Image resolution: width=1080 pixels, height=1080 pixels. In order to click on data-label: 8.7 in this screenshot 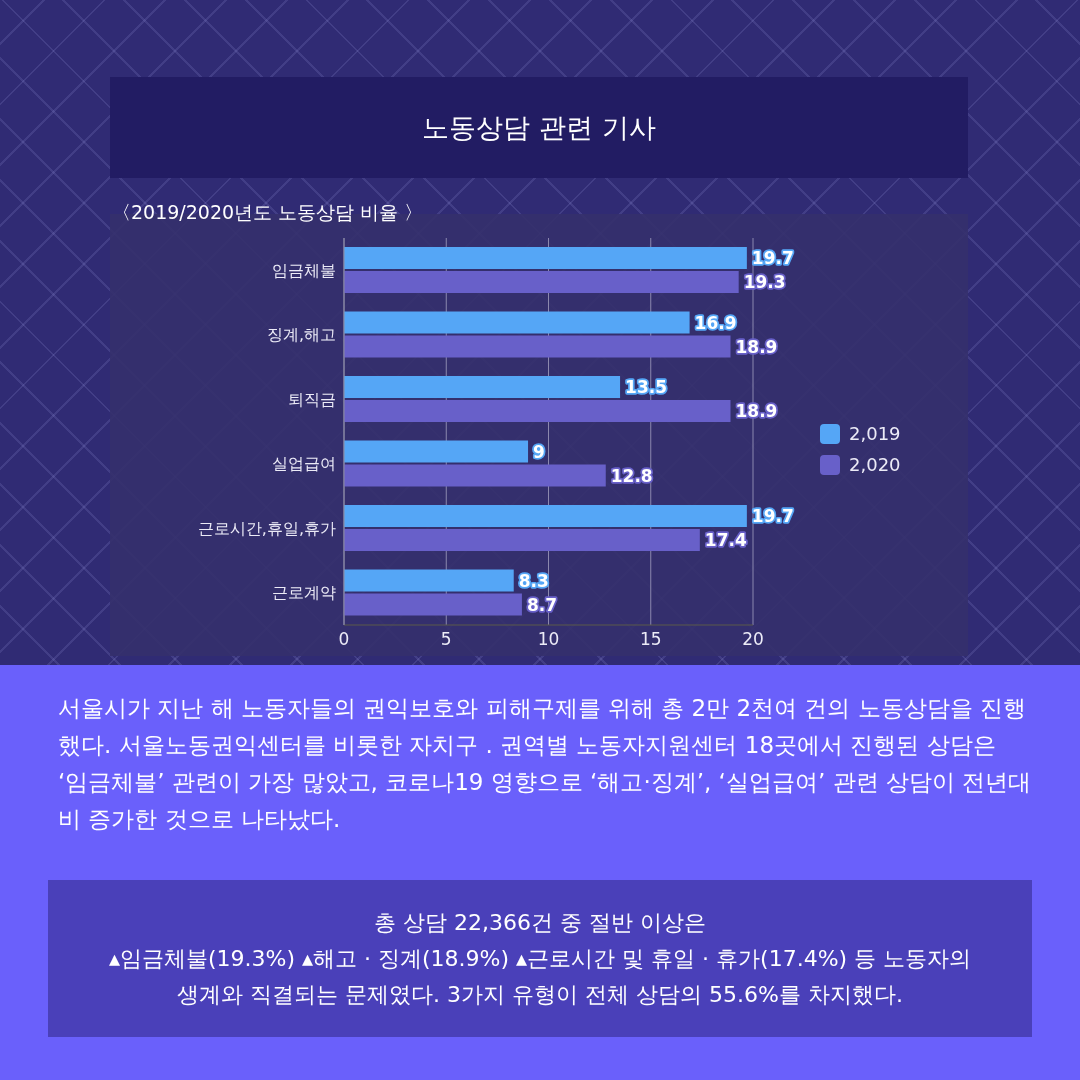, I will do `click(542, 604)`.